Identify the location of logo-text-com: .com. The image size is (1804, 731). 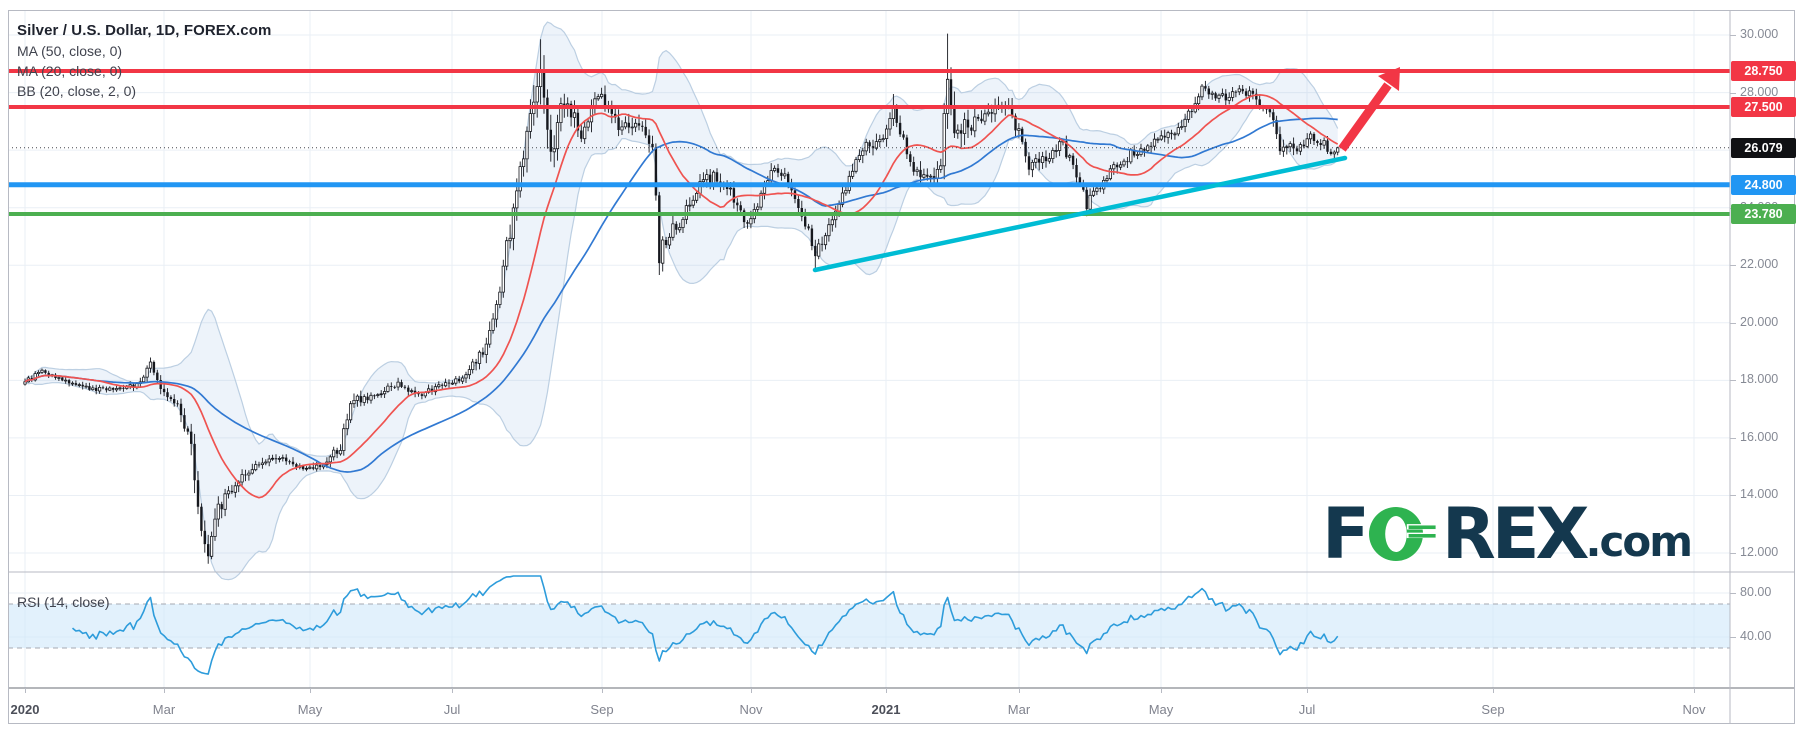
(1639, 541).